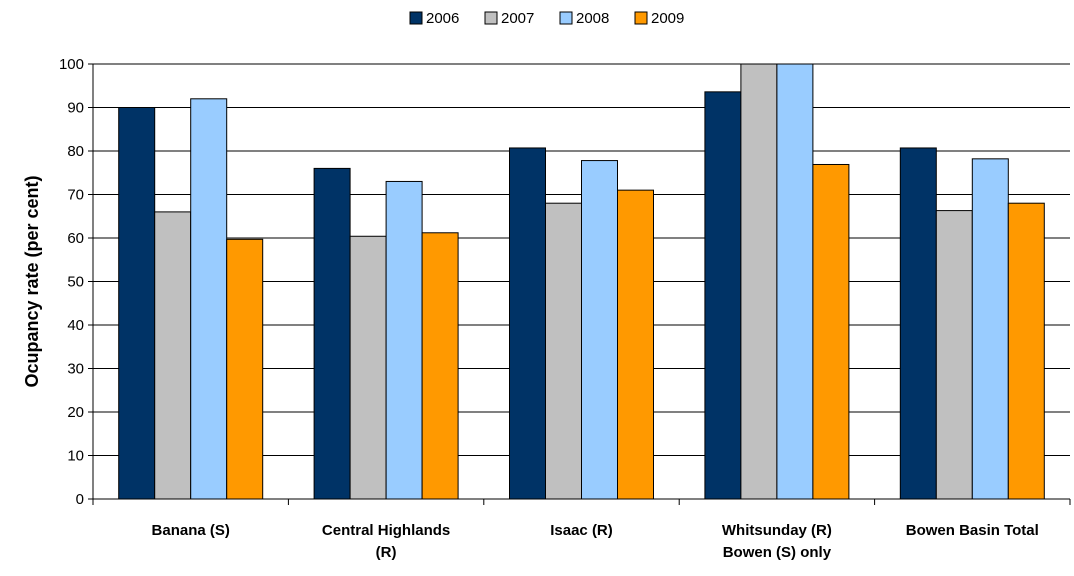 Image resolution: width=1074 pixels, height=576 pixels. I want to click on y-tick-label: 20, so click(75, 412).